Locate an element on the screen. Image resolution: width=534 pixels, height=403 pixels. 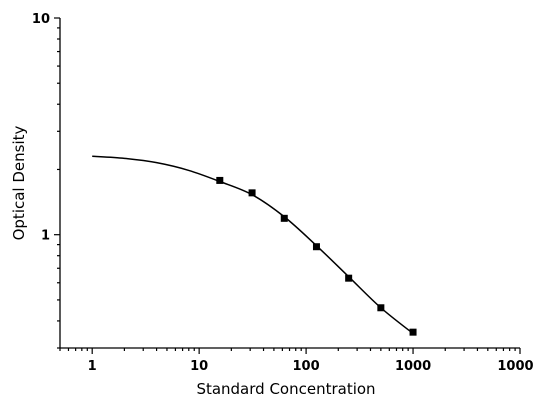
data-points is located at coordinates (316, 256).